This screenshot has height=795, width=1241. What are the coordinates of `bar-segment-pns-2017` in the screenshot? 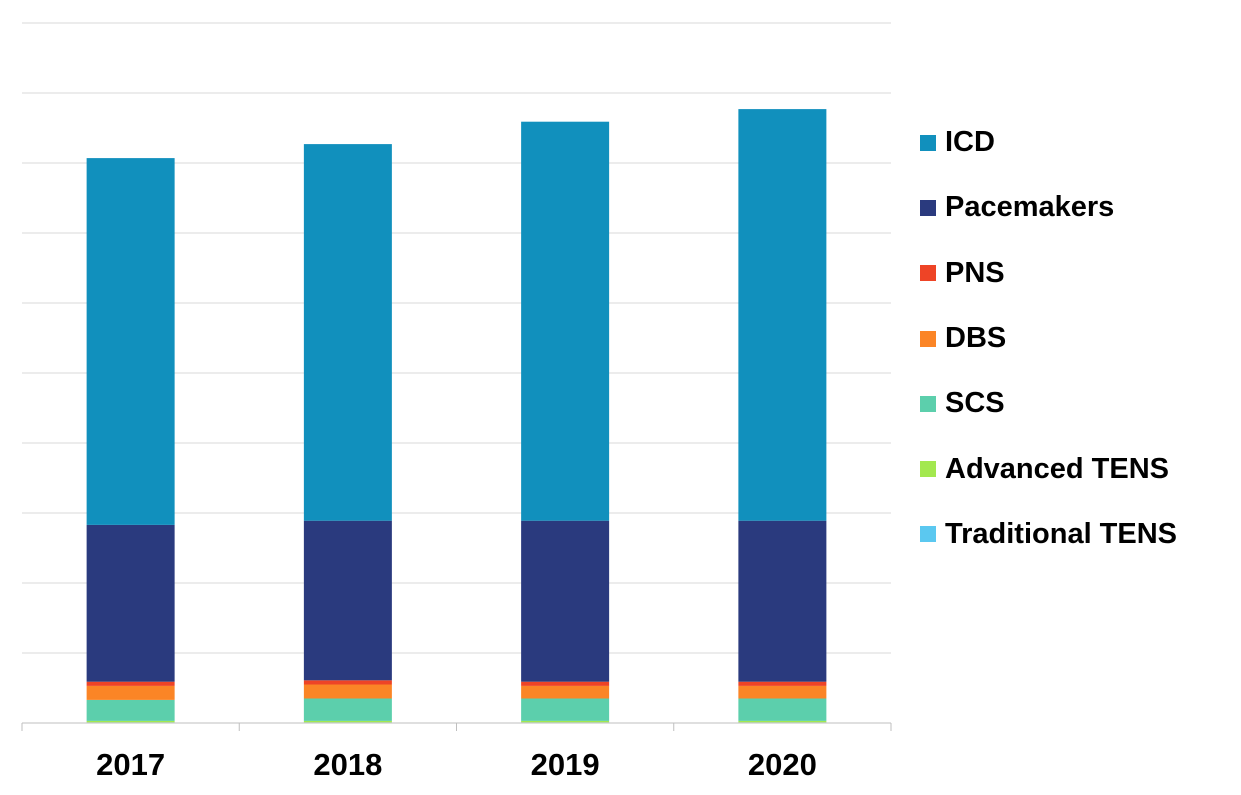 It's located at (130, 683).